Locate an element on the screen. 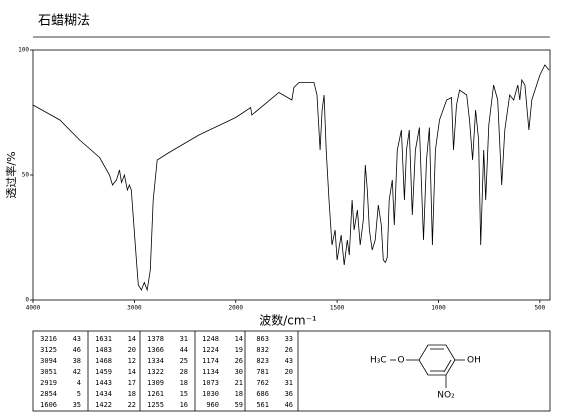  structure is located at coordinates (427, 366).